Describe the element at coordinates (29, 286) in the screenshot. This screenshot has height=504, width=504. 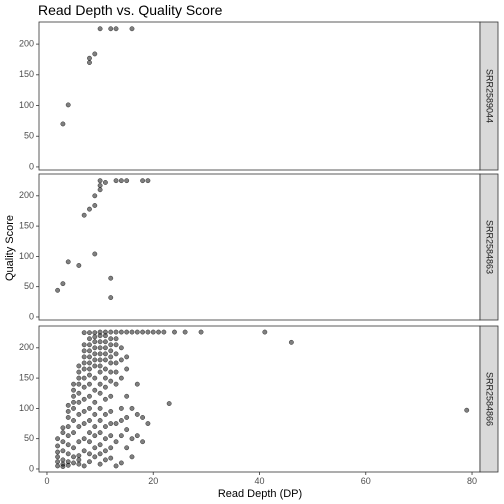
I see `y-tick-label: 50` at that location.